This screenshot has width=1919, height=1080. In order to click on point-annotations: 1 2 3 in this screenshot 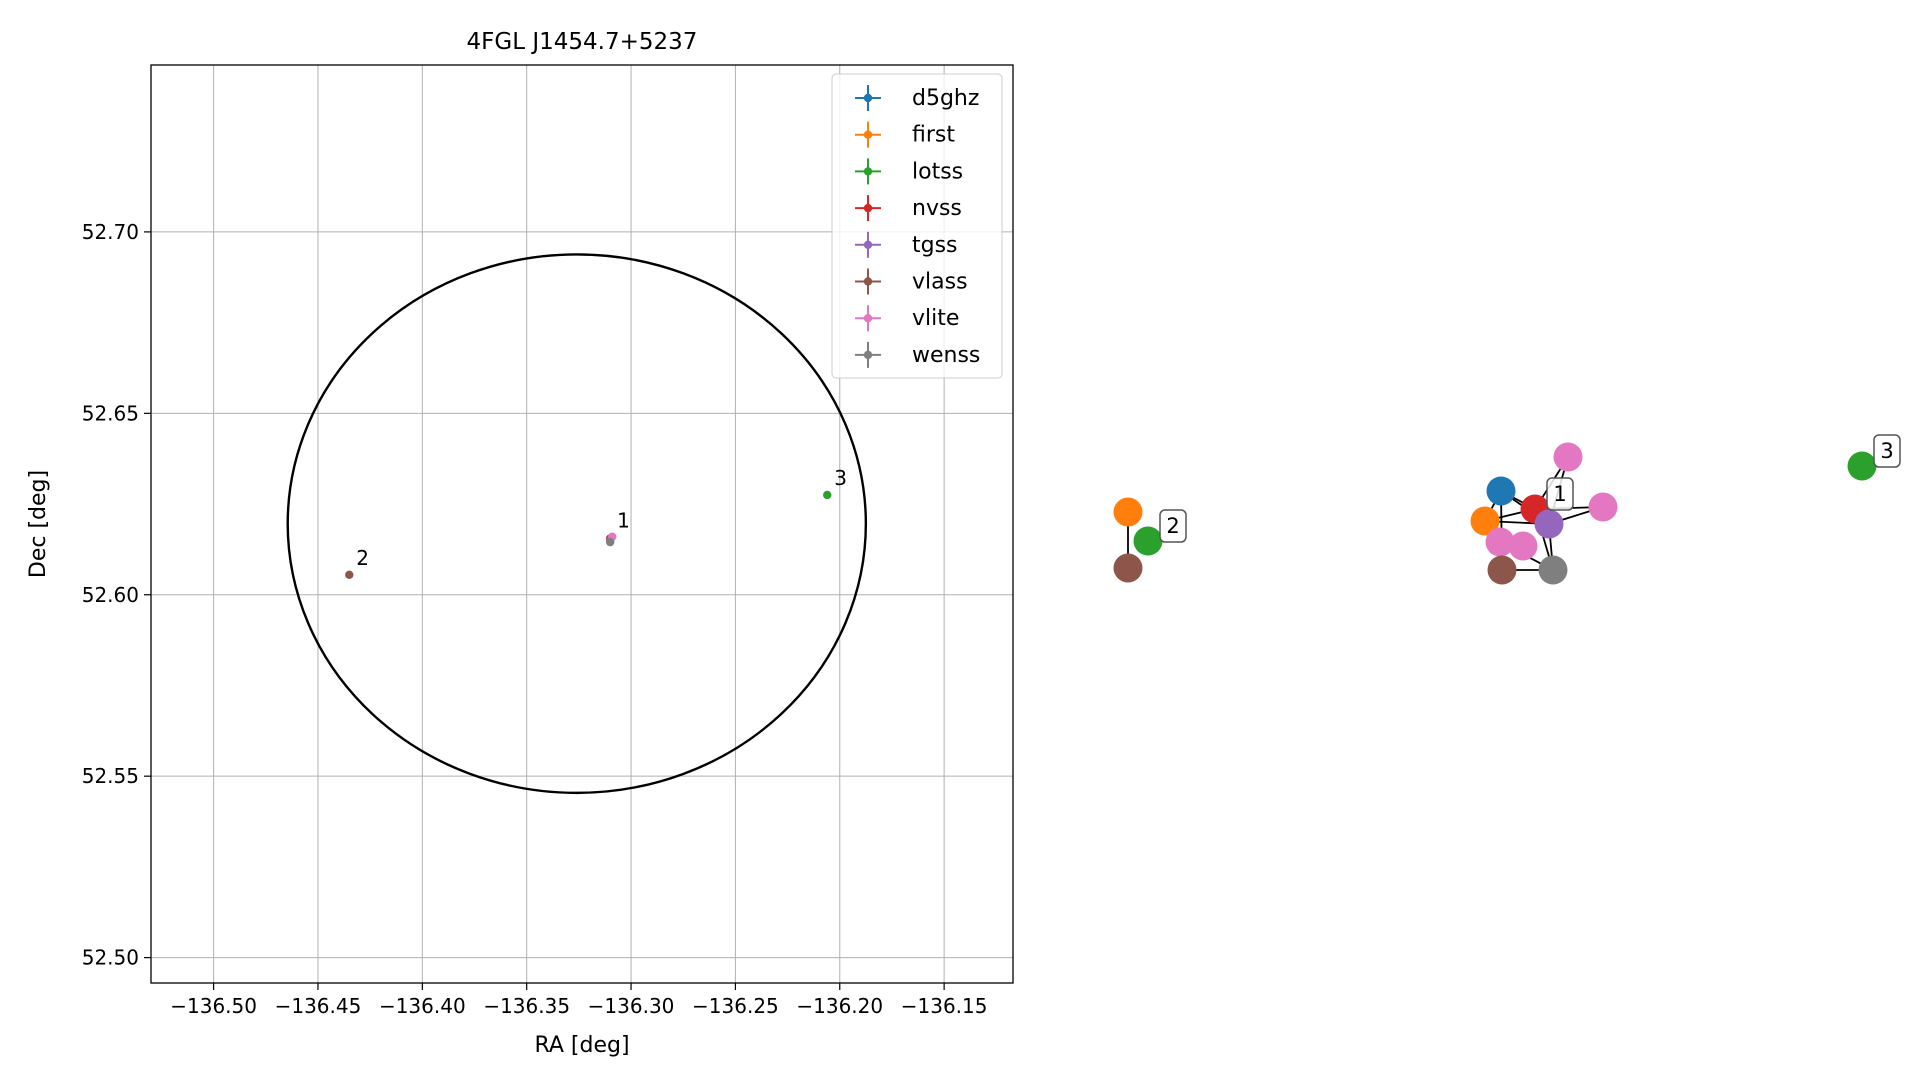, I will do `click(601, 518)`.